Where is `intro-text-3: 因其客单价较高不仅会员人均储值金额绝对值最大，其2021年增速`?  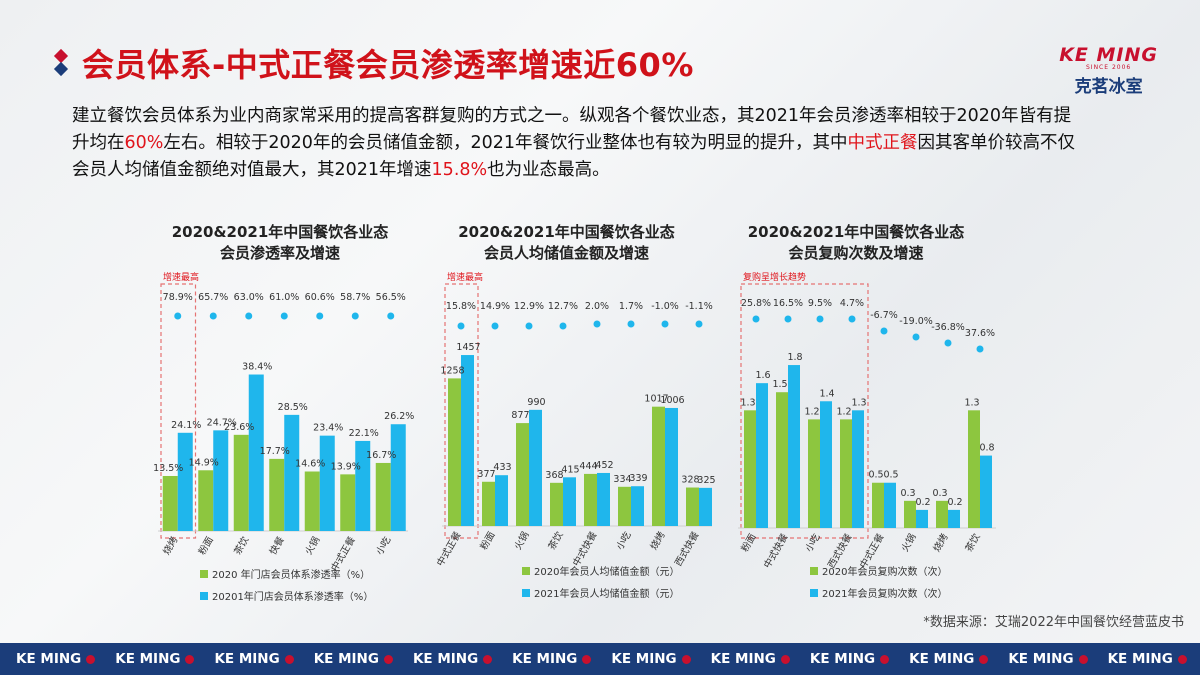
intro-text-3: 因其客单价较高不仅会员人均储值金额绝对值最大，其2021年增速 is located at coordinates (573, 156).